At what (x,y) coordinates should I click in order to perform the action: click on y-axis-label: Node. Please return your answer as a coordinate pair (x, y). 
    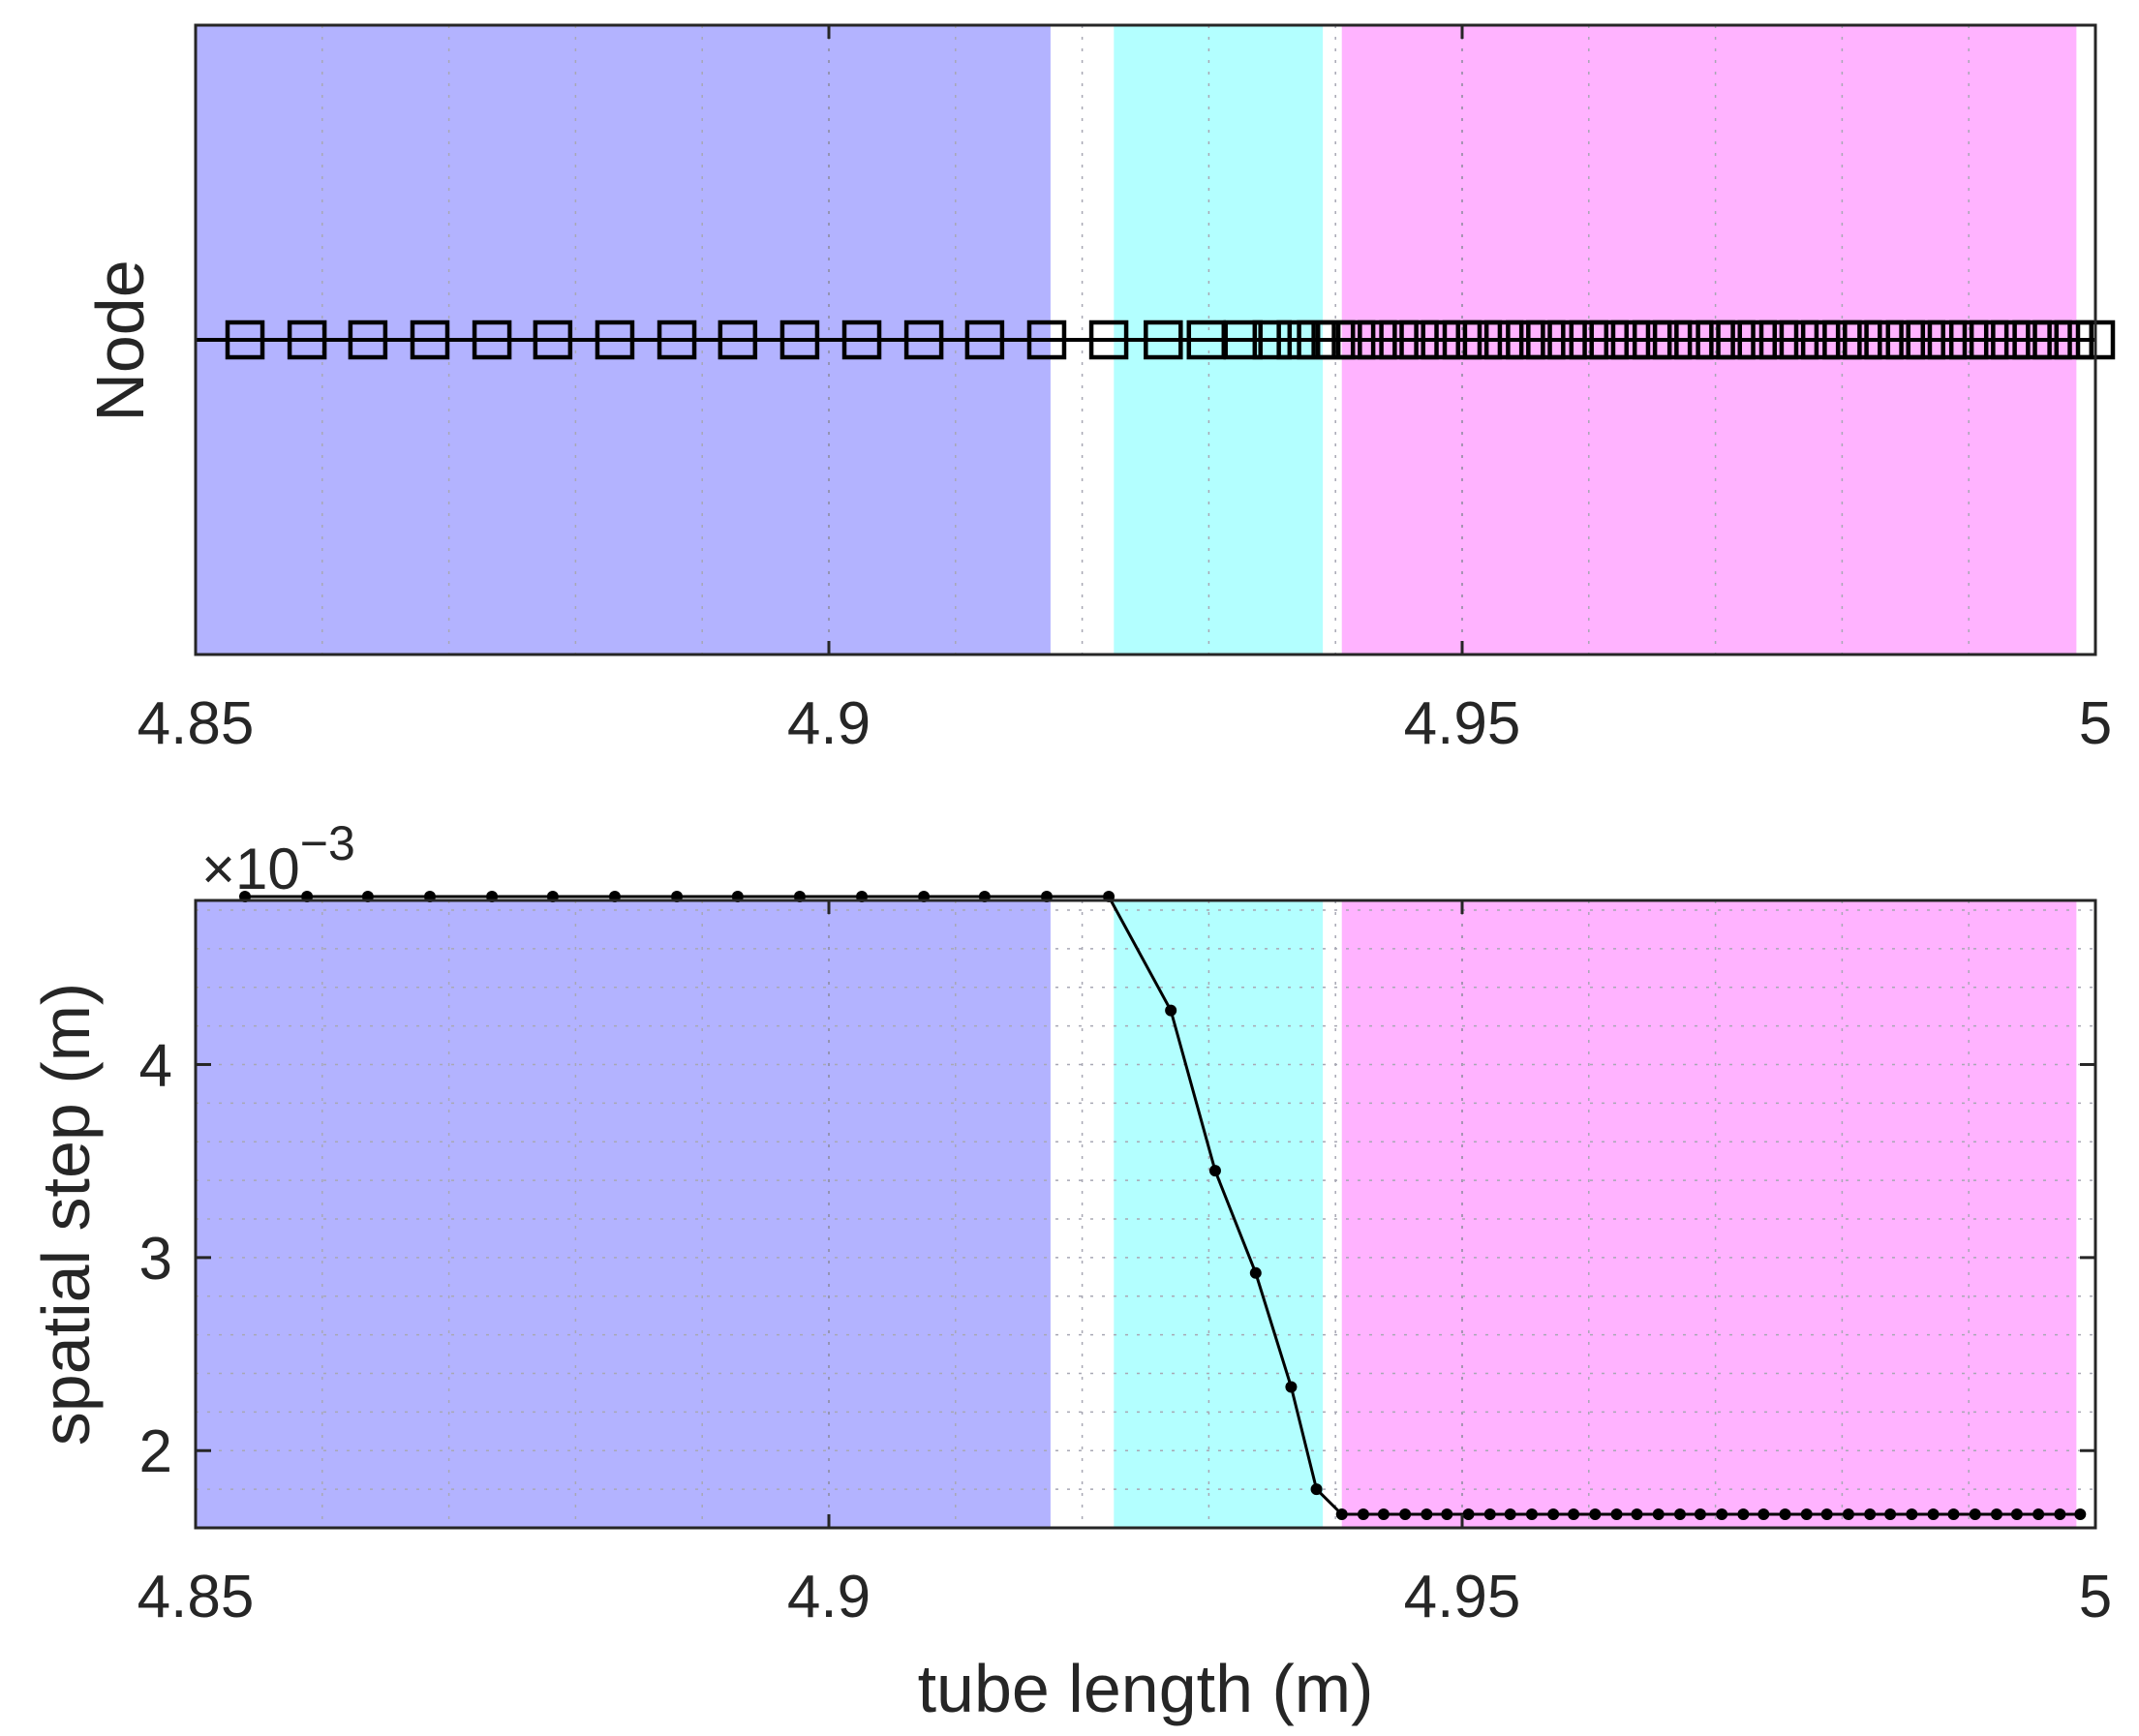
    Looking at the image, I should click on (120, 340).